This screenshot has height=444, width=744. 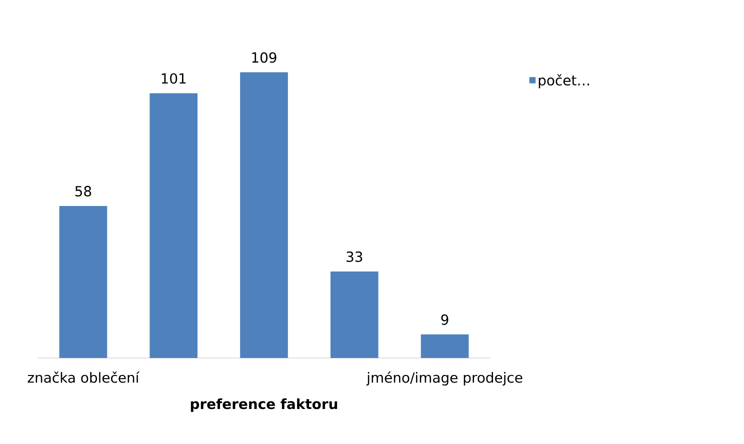 I want to click on data-label: 109, so click(x=264, y=57).